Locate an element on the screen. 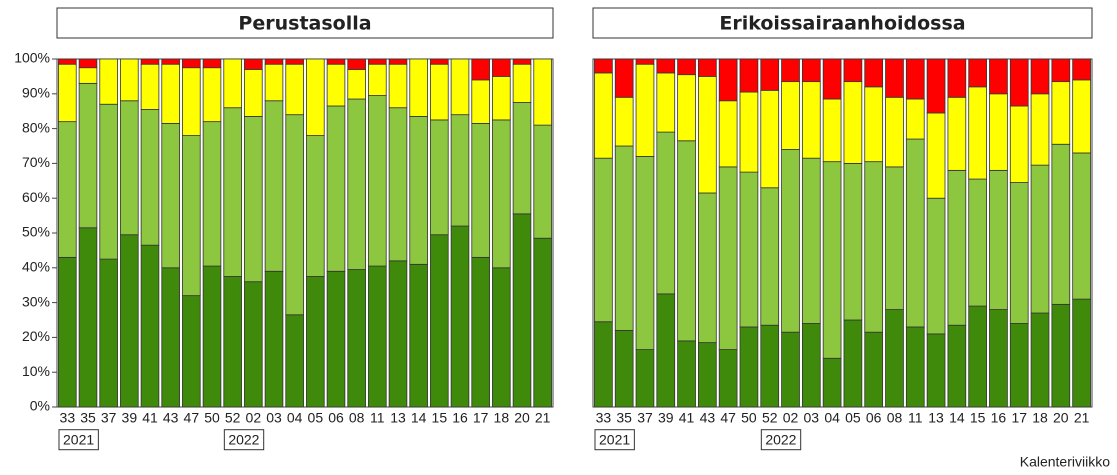  x-tick-label: 08 is located at coordinates (895, 418).